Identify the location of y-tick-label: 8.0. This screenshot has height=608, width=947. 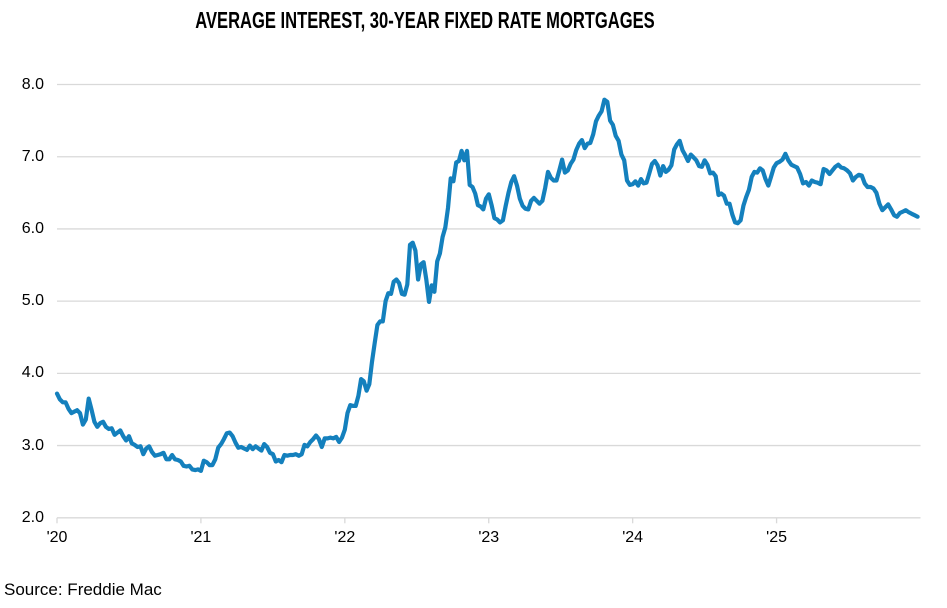
(32, 84).